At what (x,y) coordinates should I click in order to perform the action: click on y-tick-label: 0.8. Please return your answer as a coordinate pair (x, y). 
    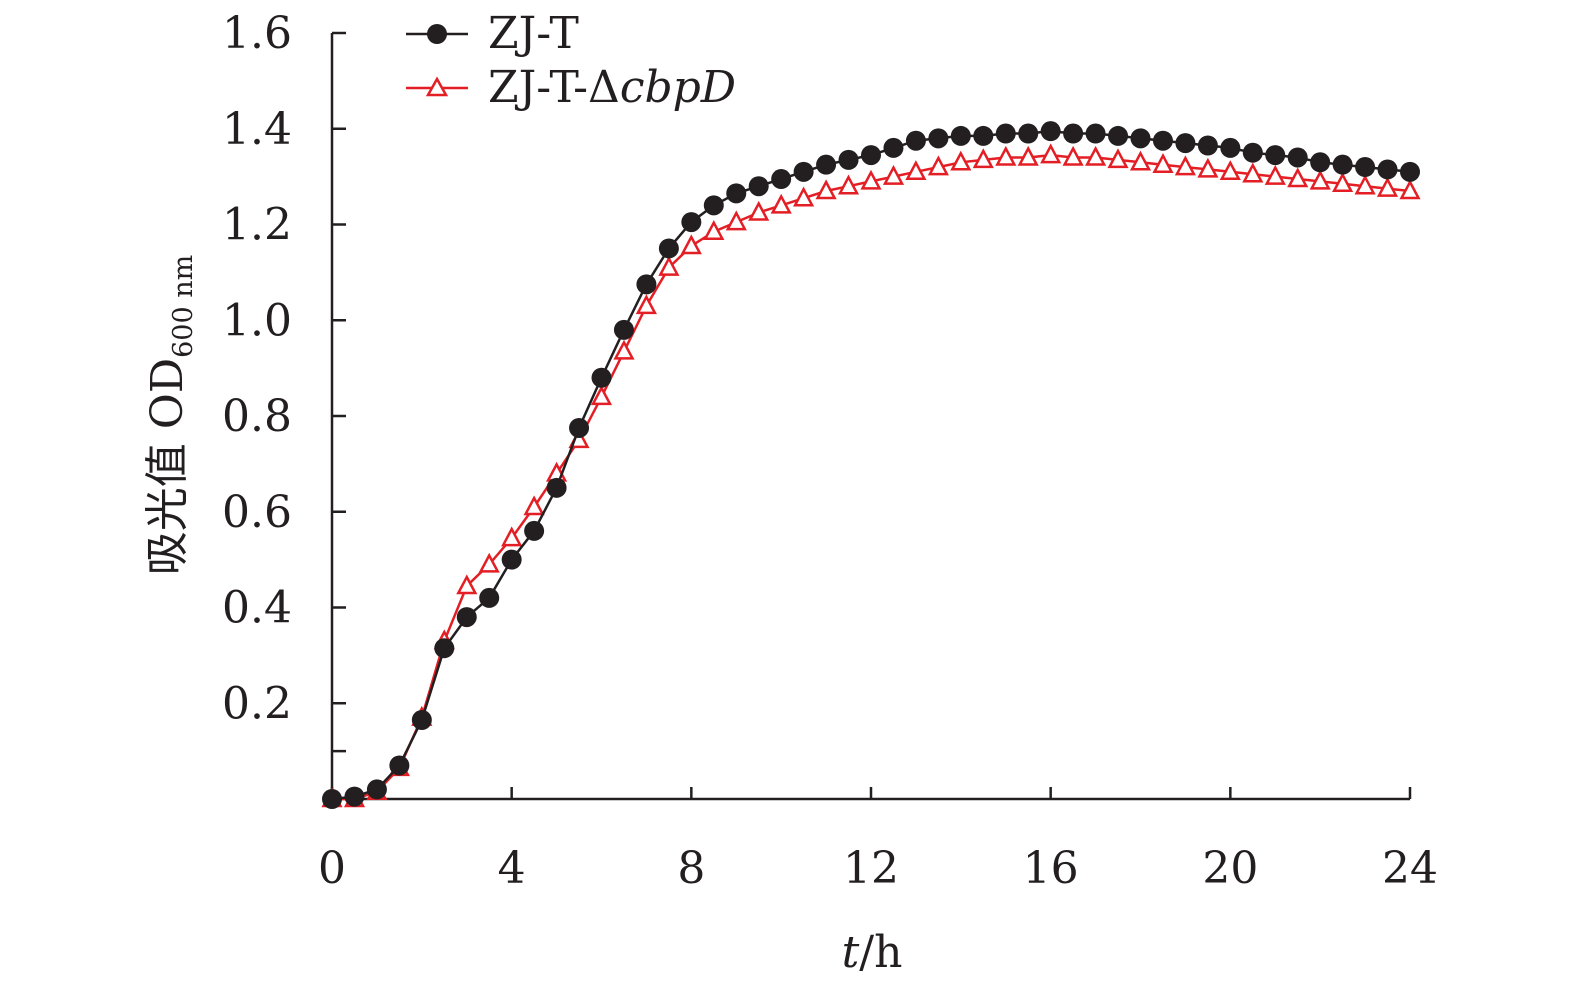
    Looking at the image, I should click on (257, 416).